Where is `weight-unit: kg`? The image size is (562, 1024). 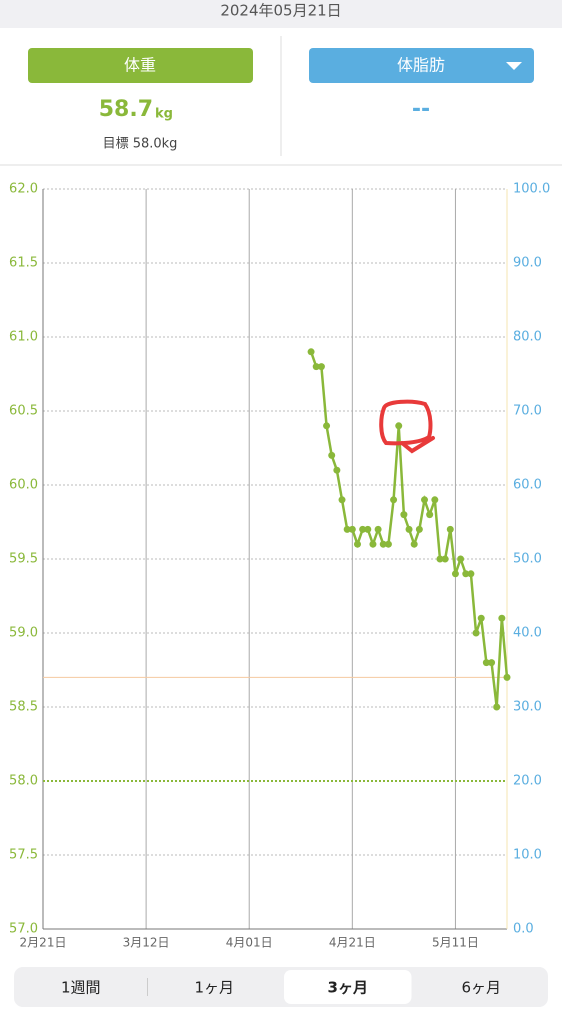
weight-unit: kg is located at coordinates (164, 114).